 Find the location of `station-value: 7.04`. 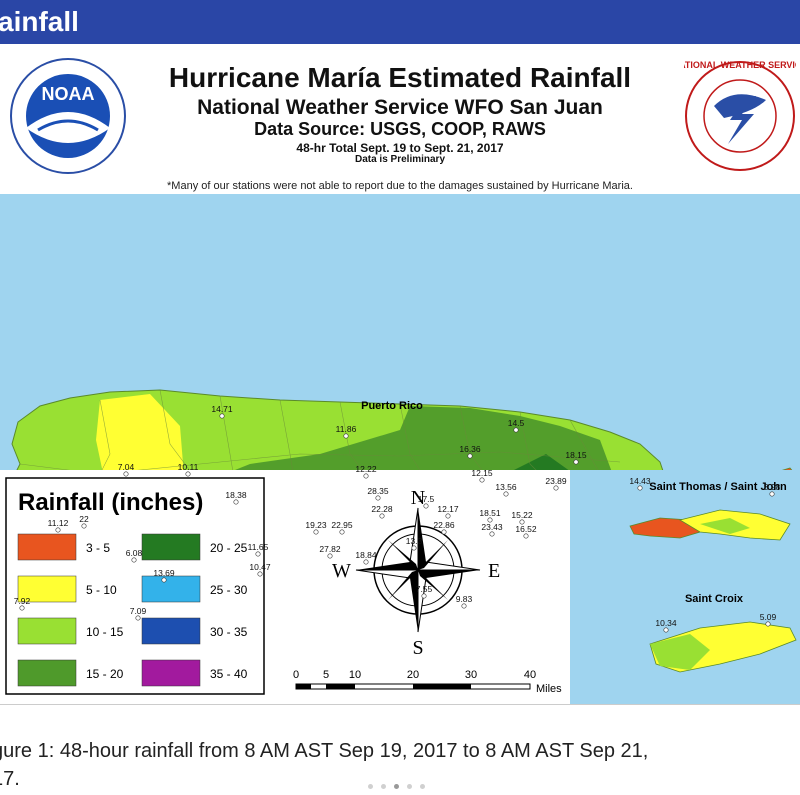

station-value: 7.04 is located at coordinates (126, 467).